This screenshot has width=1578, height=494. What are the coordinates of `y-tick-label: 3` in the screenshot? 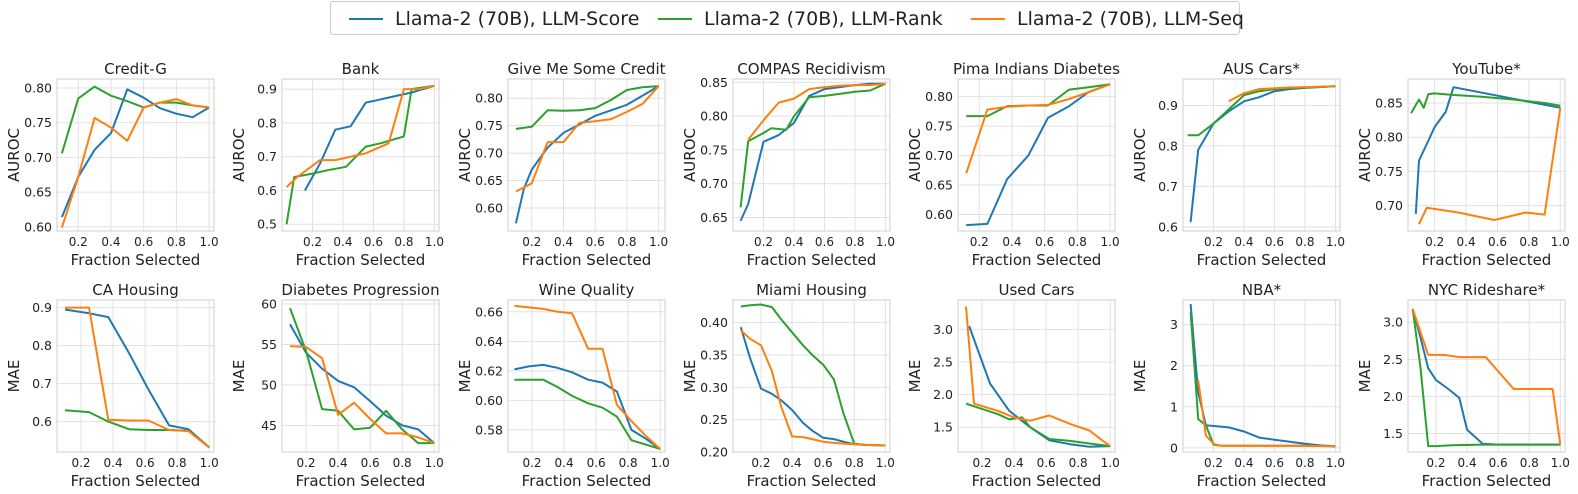 It's located at (1174, 324).